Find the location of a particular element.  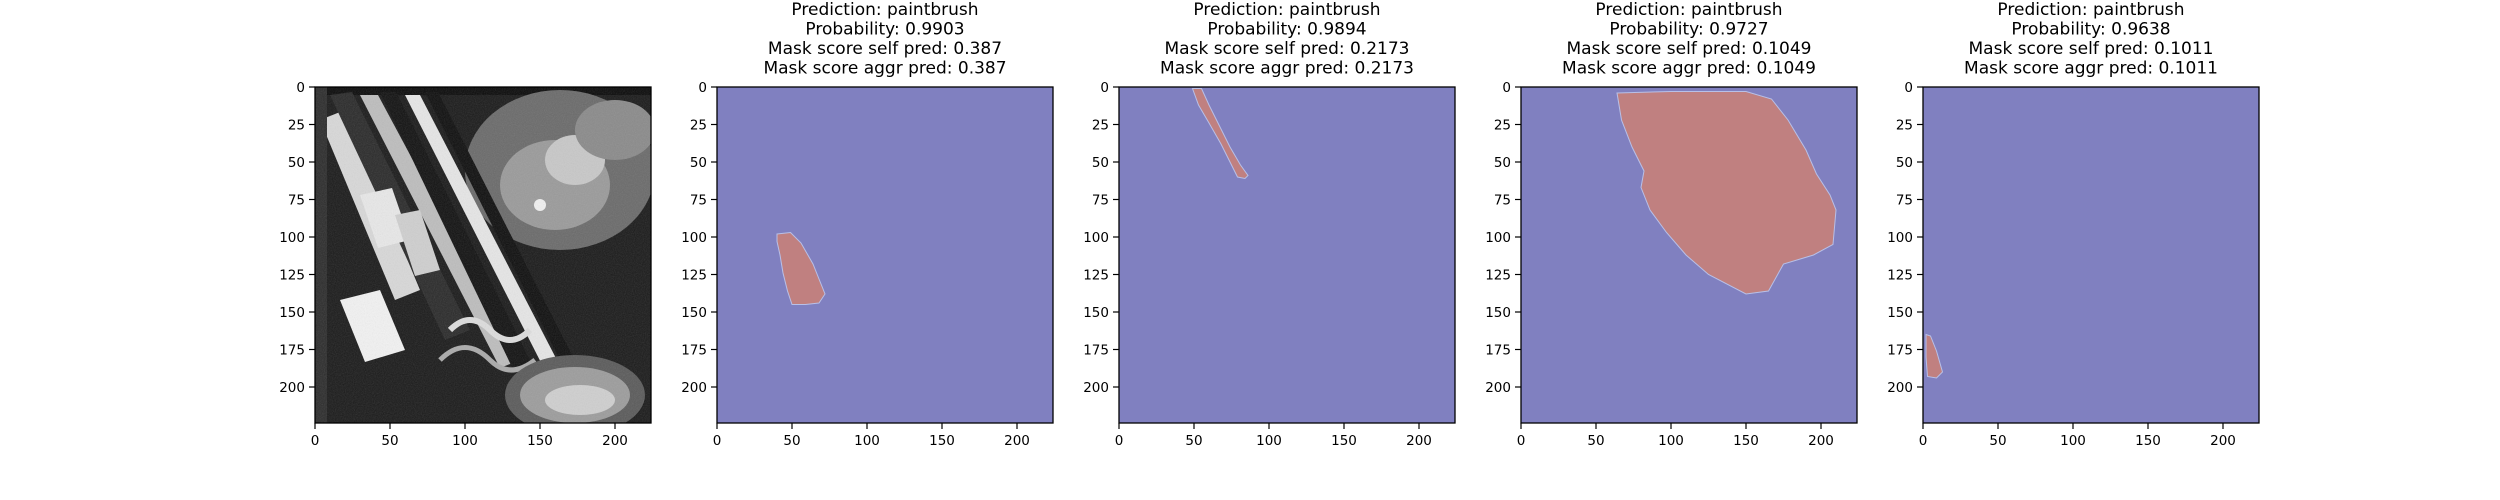

title-line-3: Mask score self pred: 0.1049 is located at coordinates (1689, 49).